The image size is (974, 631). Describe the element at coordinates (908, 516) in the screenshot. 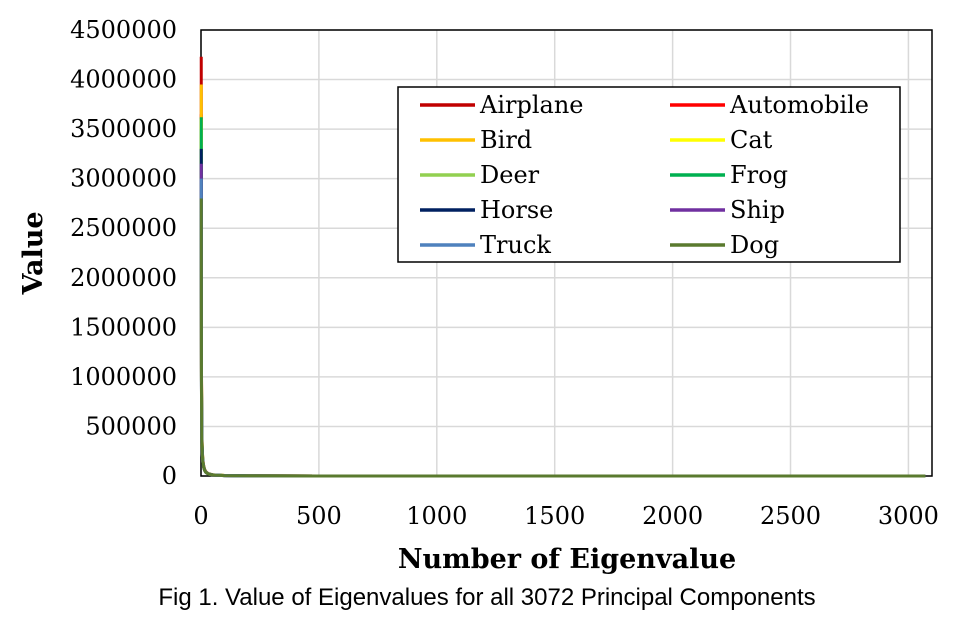

I see `x-tick-label: 3000` at that location.